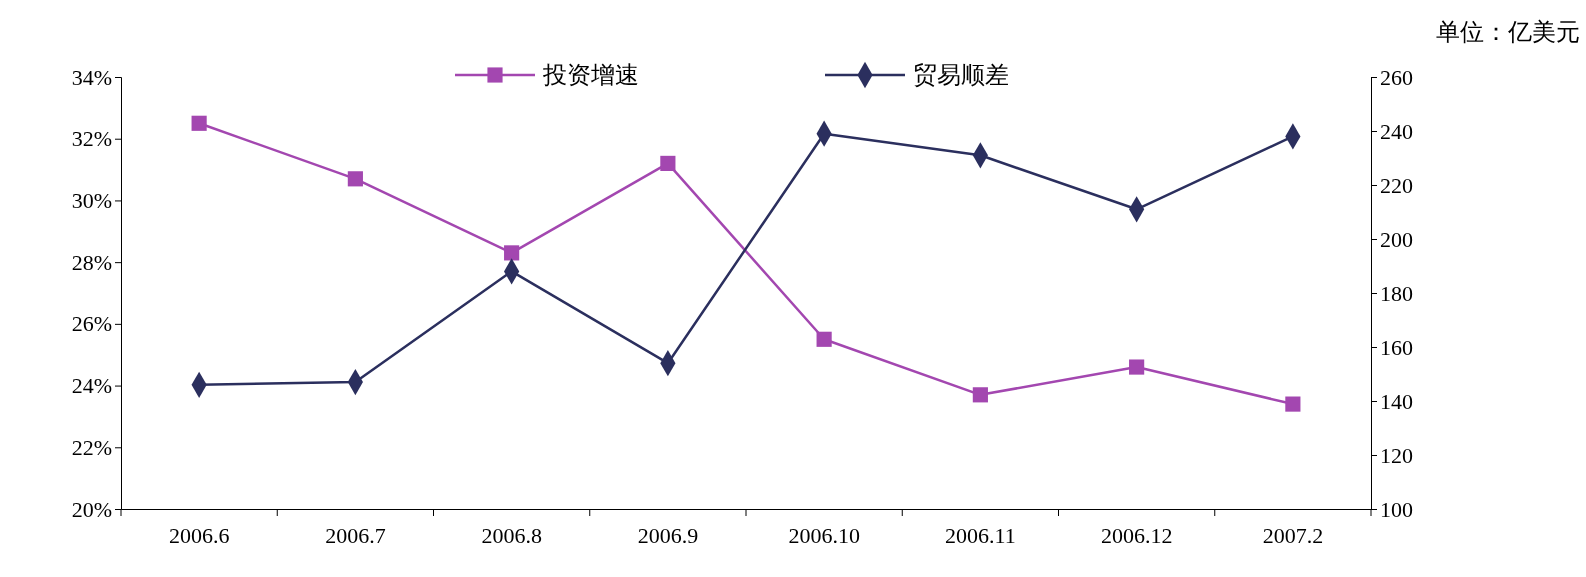 The image size is (1586, 577). I want to click on y-tick-label: 22%, so click(91, 447).